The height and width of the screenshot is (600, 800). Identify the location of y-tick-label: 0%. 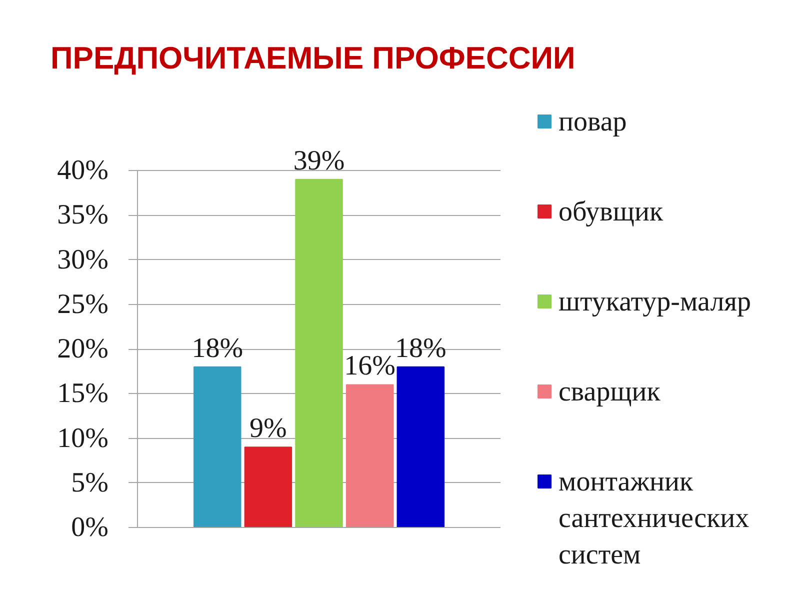
(90, 527).